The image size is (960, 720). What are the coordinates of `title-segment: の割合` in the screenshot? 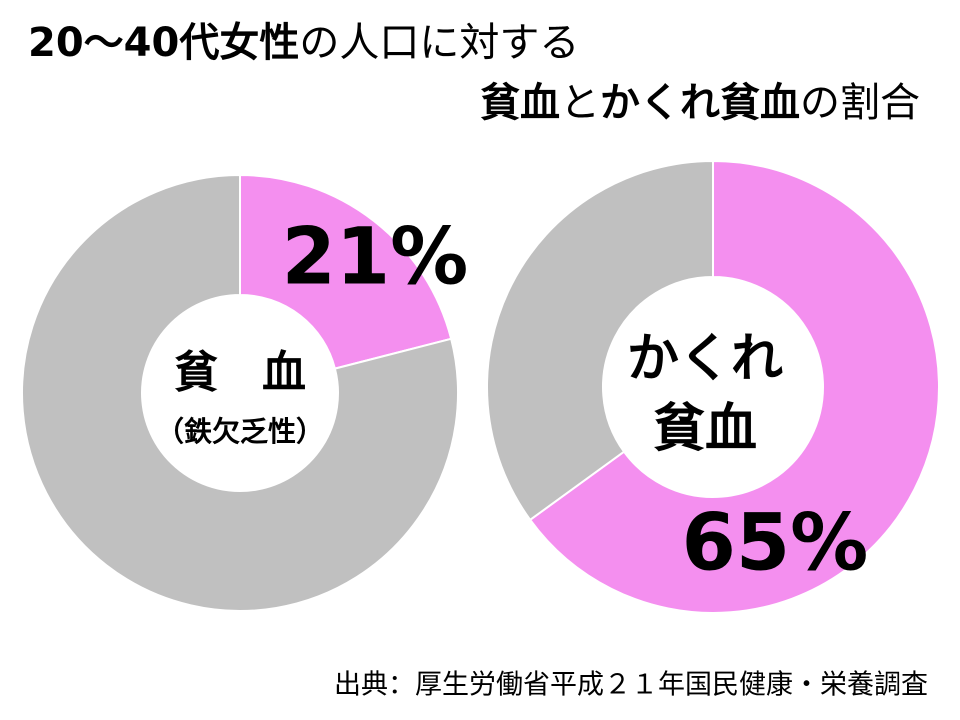 It's located at (860, 103).